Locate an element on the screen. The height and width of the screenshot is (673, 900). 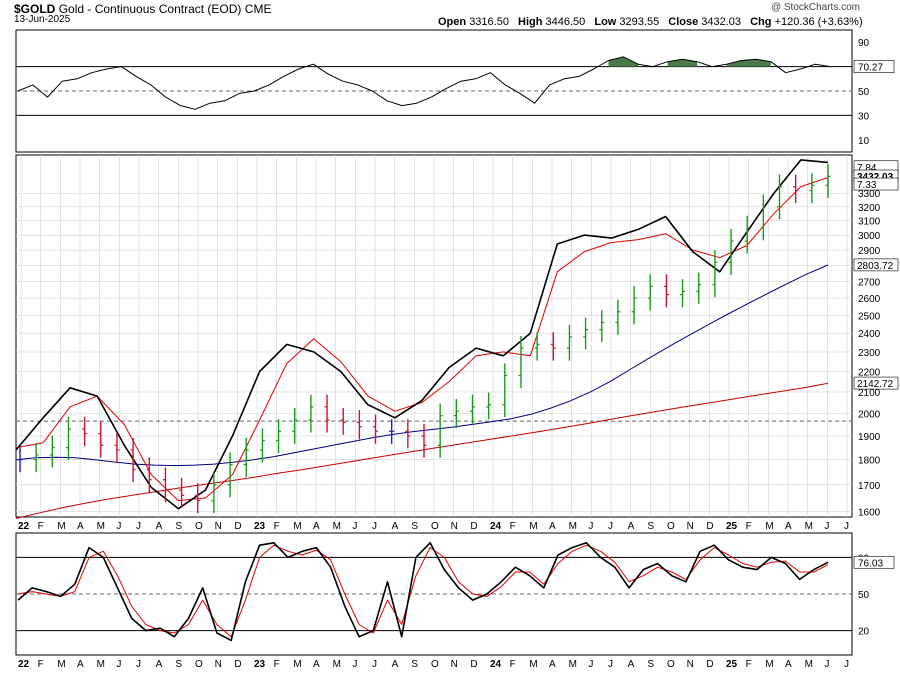
price-xtick-label: 23 is located at coordinates (260, 526).